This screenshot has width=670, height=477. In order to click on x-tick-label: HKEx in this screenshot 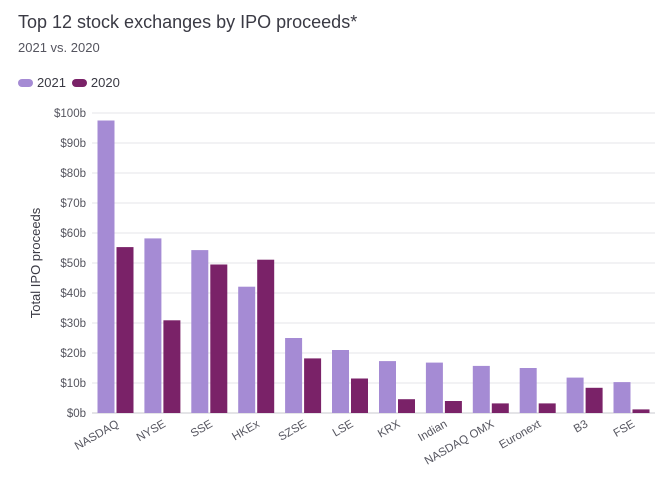, I will do `click(246, 430)`.